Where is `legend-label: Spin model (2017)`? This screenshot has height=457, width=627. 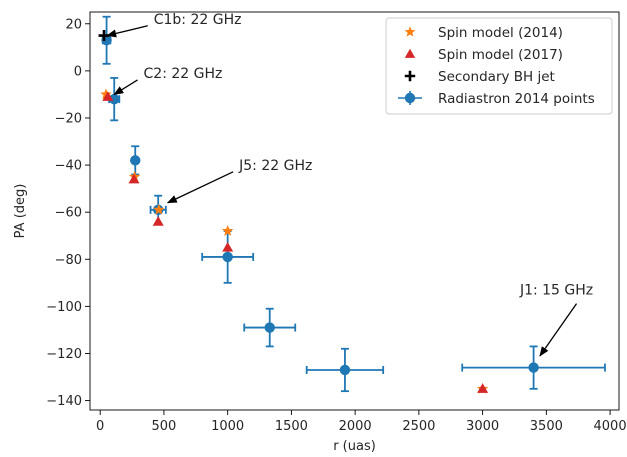
legend-label: Spin model (2017) is located at coordinates (500, 55).